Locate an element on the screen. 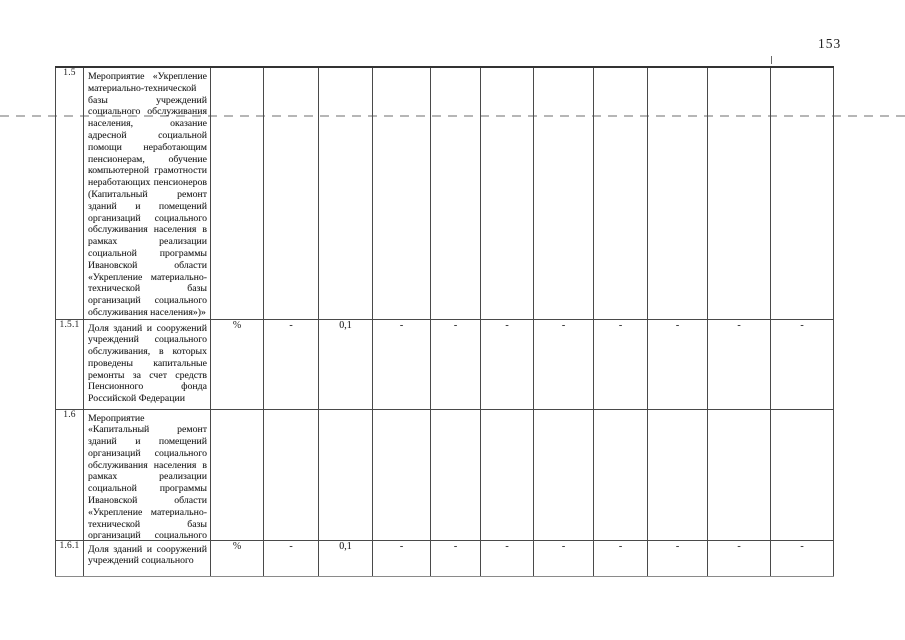  scan-speck is located at coordinates (771, 60).